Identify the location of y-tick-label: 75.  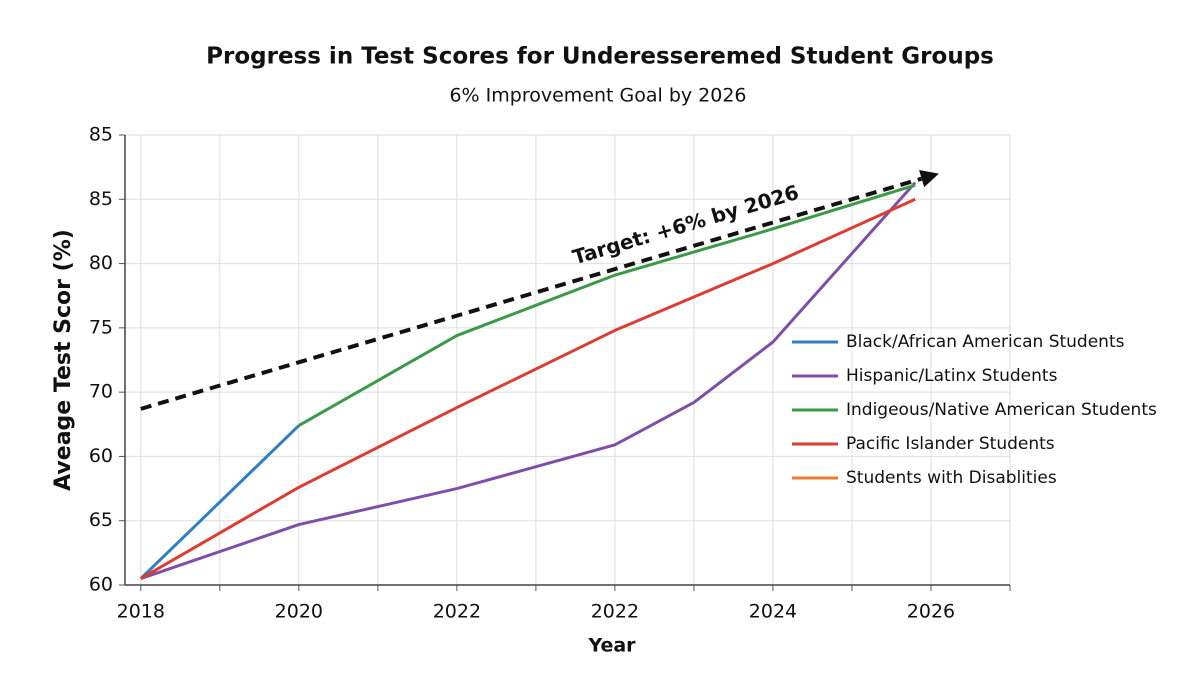
(101, 327).